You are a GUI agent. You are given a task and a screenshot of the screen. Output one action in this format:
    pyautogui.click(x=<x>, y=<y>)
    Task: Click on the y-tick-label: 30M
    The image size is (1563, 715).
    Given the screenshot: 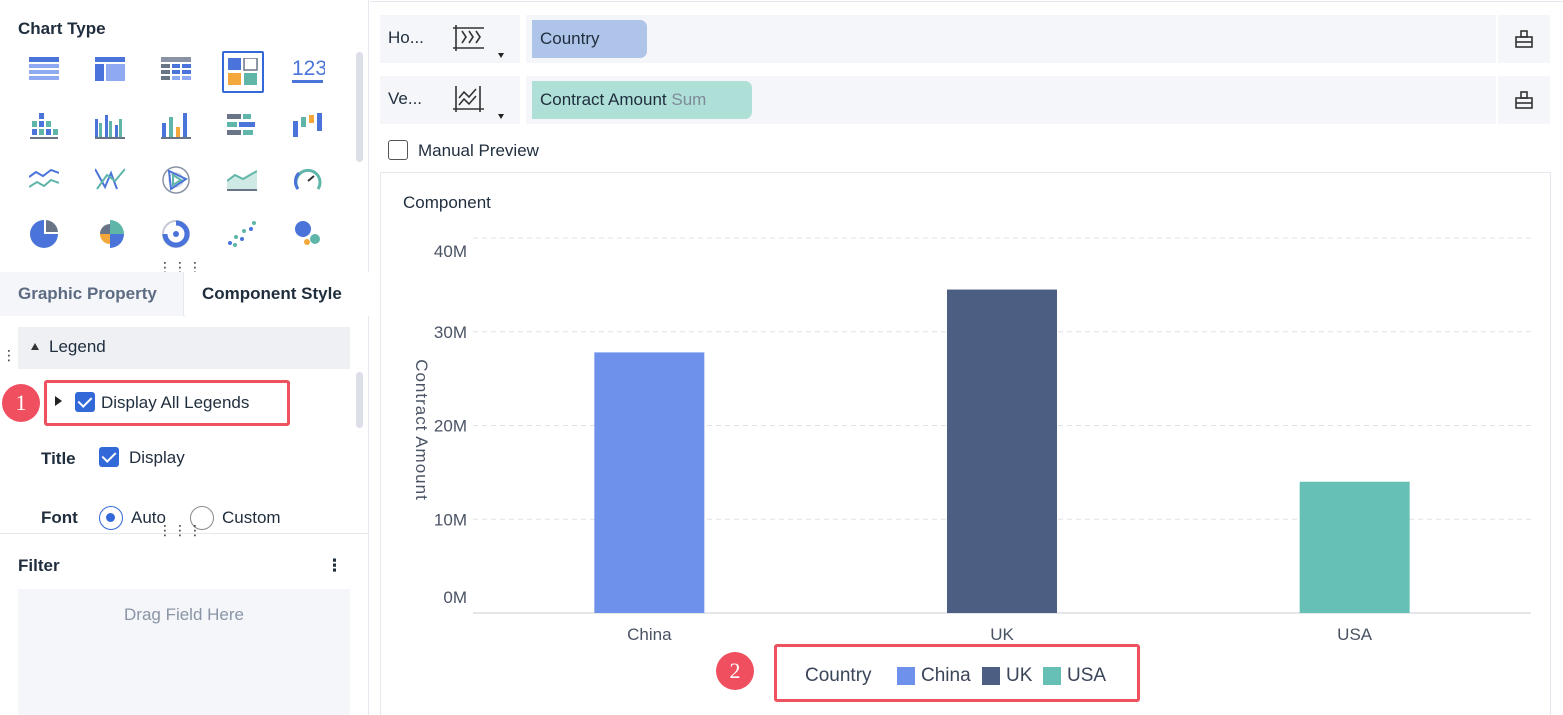 What is the action you would take?
    pyautogui.click(x=450, y=332)
    